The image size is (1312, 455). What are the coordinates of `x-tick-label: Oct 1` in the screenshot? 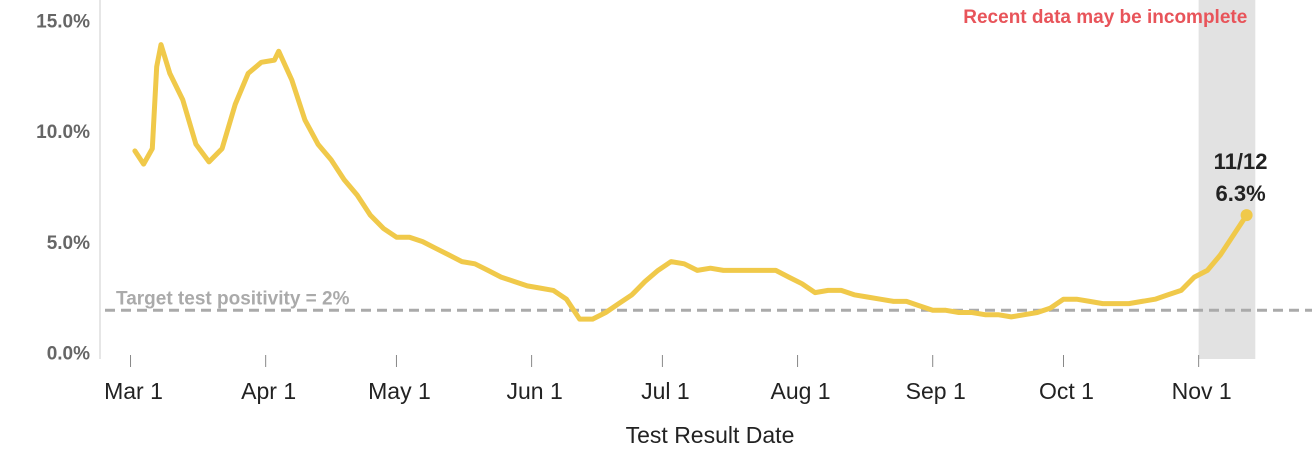 It's located at (1066, 391).